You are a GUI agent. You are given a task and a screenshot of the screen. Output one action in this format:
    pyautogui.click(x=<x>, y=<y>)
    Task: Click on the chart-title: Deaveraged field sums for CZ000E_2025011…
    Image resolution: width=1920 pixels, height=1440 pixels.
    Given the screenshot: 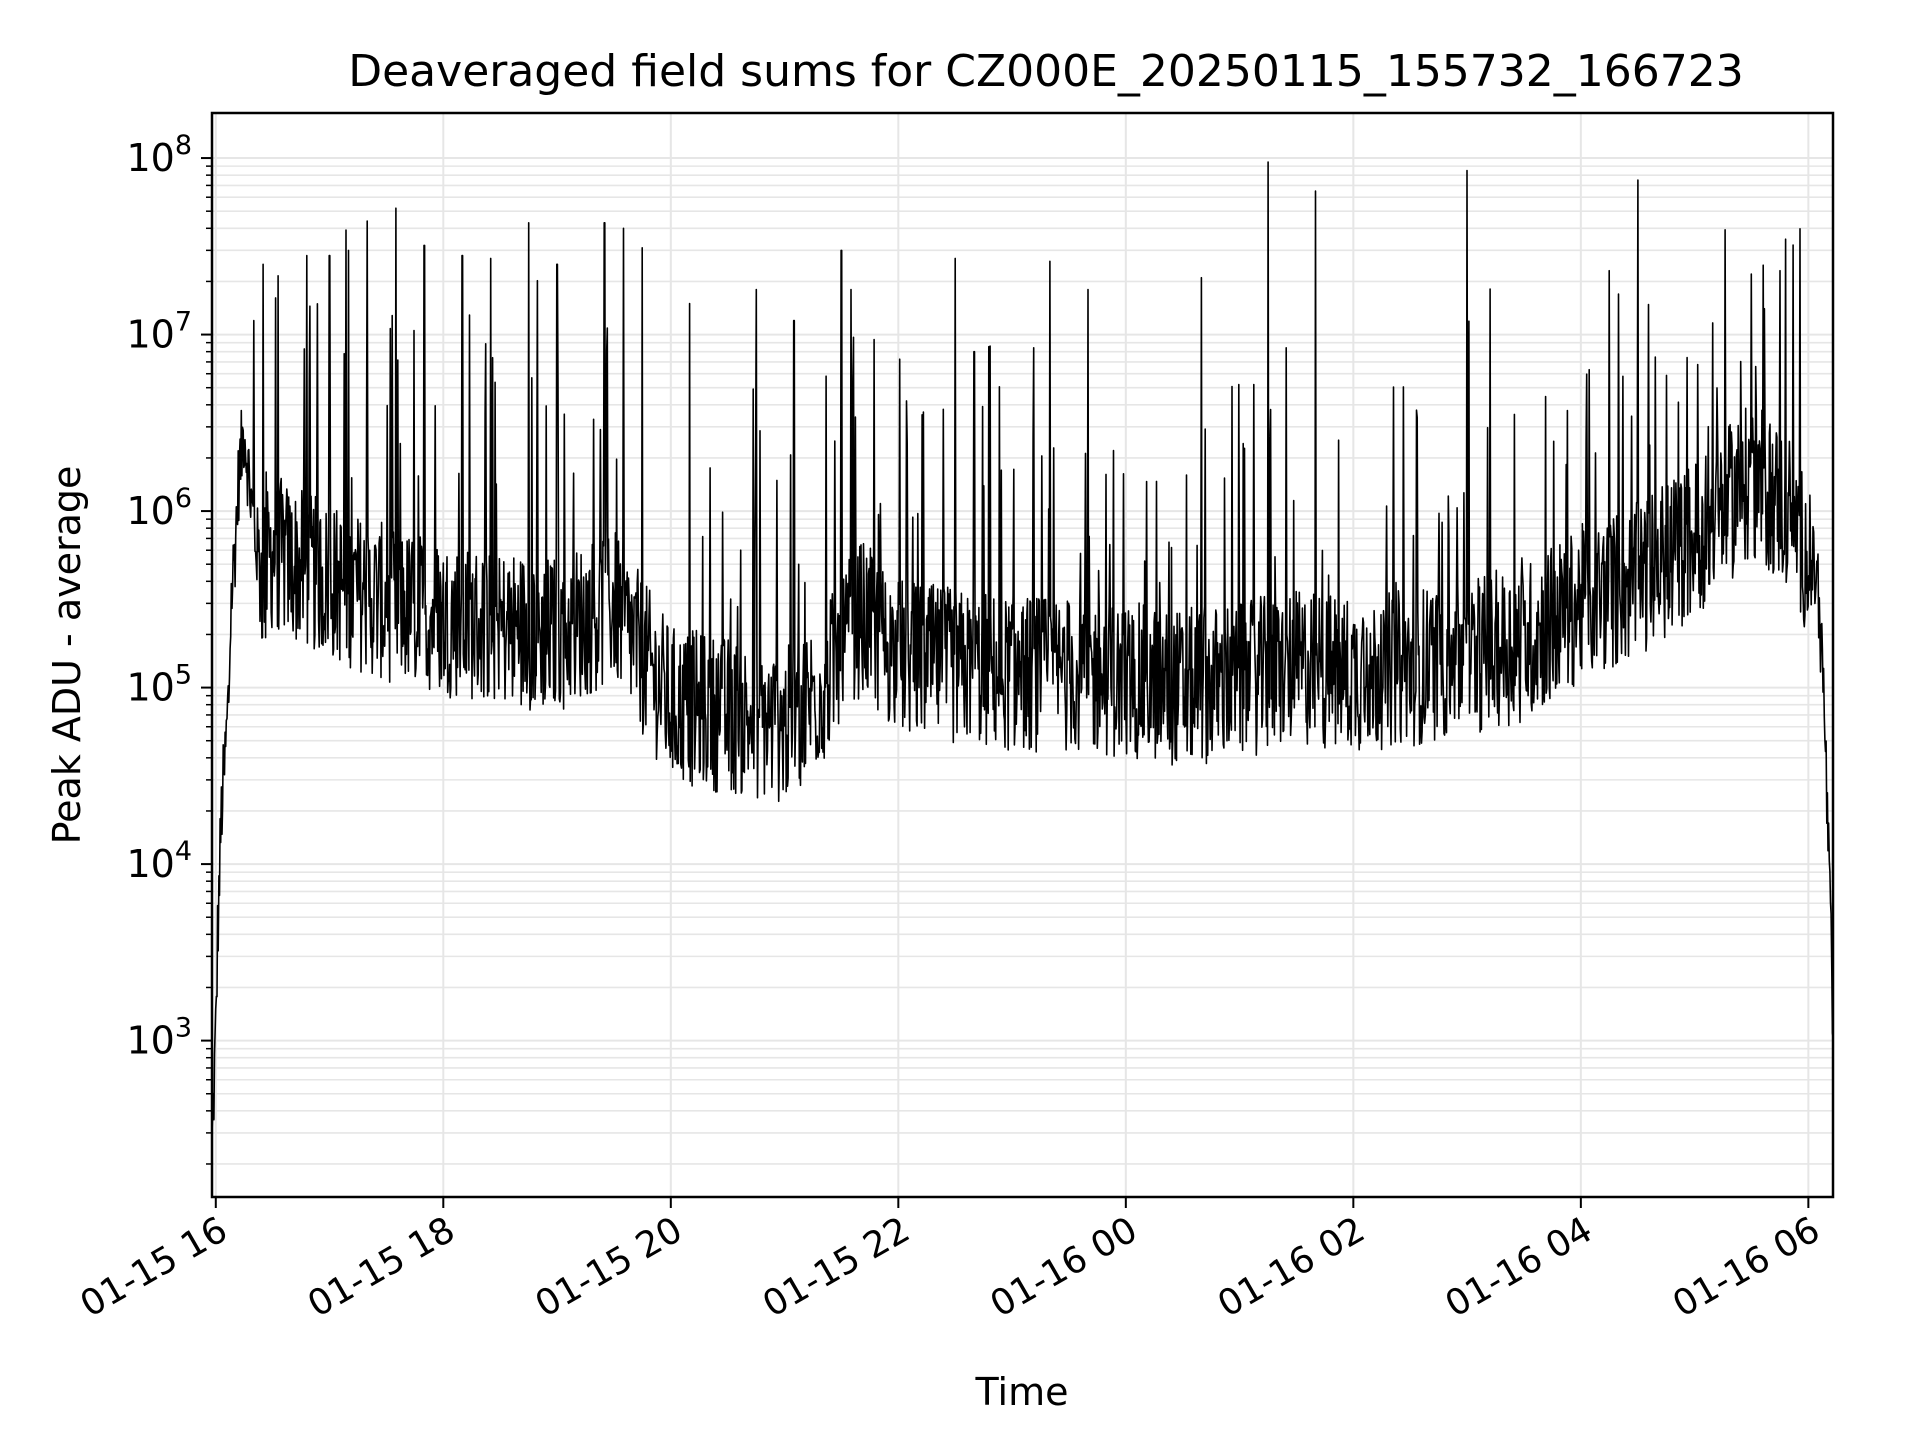 What is the action you would take?
    pyautogui.click(x=1046, y=71)
    